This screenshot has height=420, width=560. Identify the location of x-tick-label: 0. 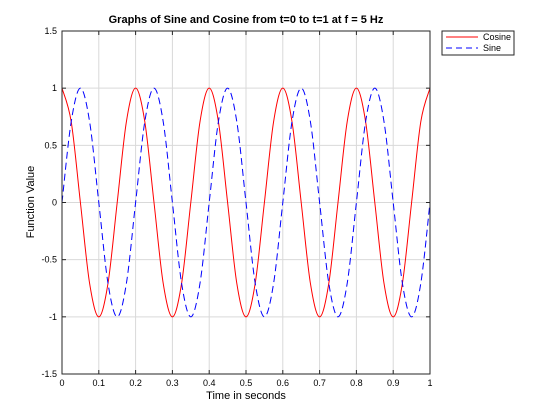
(61, 383).